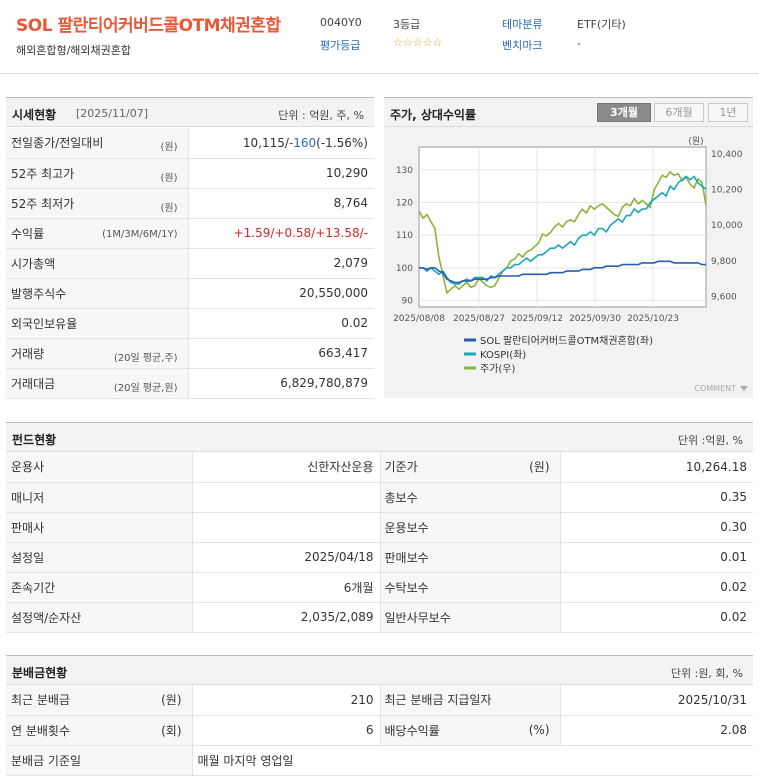 This screenshot has height=780, width=759. What do you see at coordinates (440, 467) in the screenshot?
I see `fund-right-label: 기준가` at bounding box center [440, 467].